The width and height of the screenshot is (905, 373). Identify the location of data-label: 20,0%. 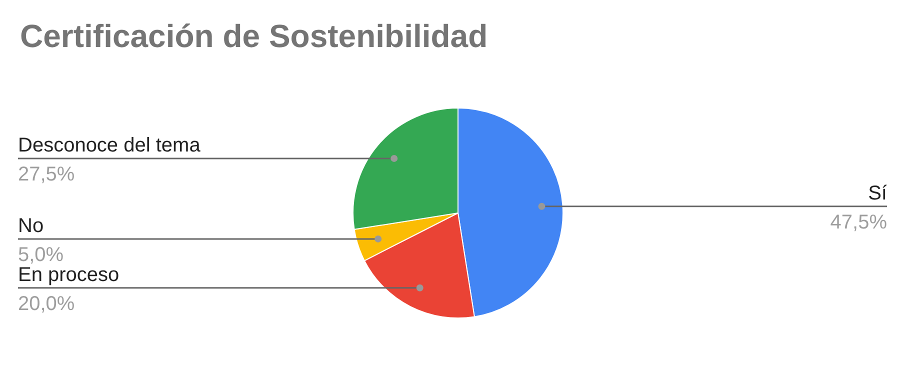
(46, 303).